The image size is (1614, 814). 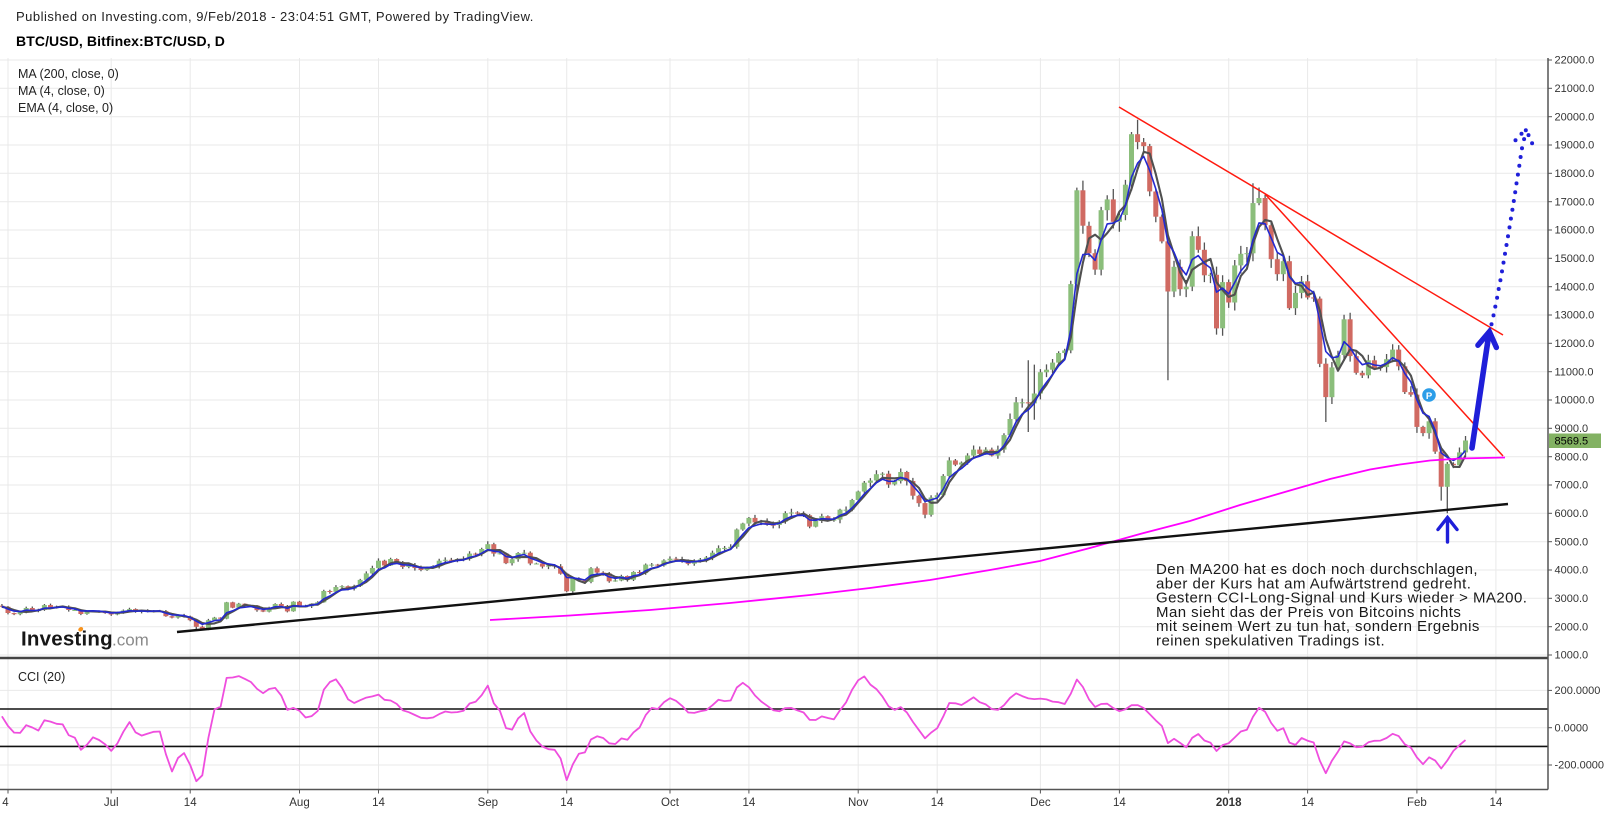 I want to click on svg-text: 3000.0, so click(x=1572, y=599).